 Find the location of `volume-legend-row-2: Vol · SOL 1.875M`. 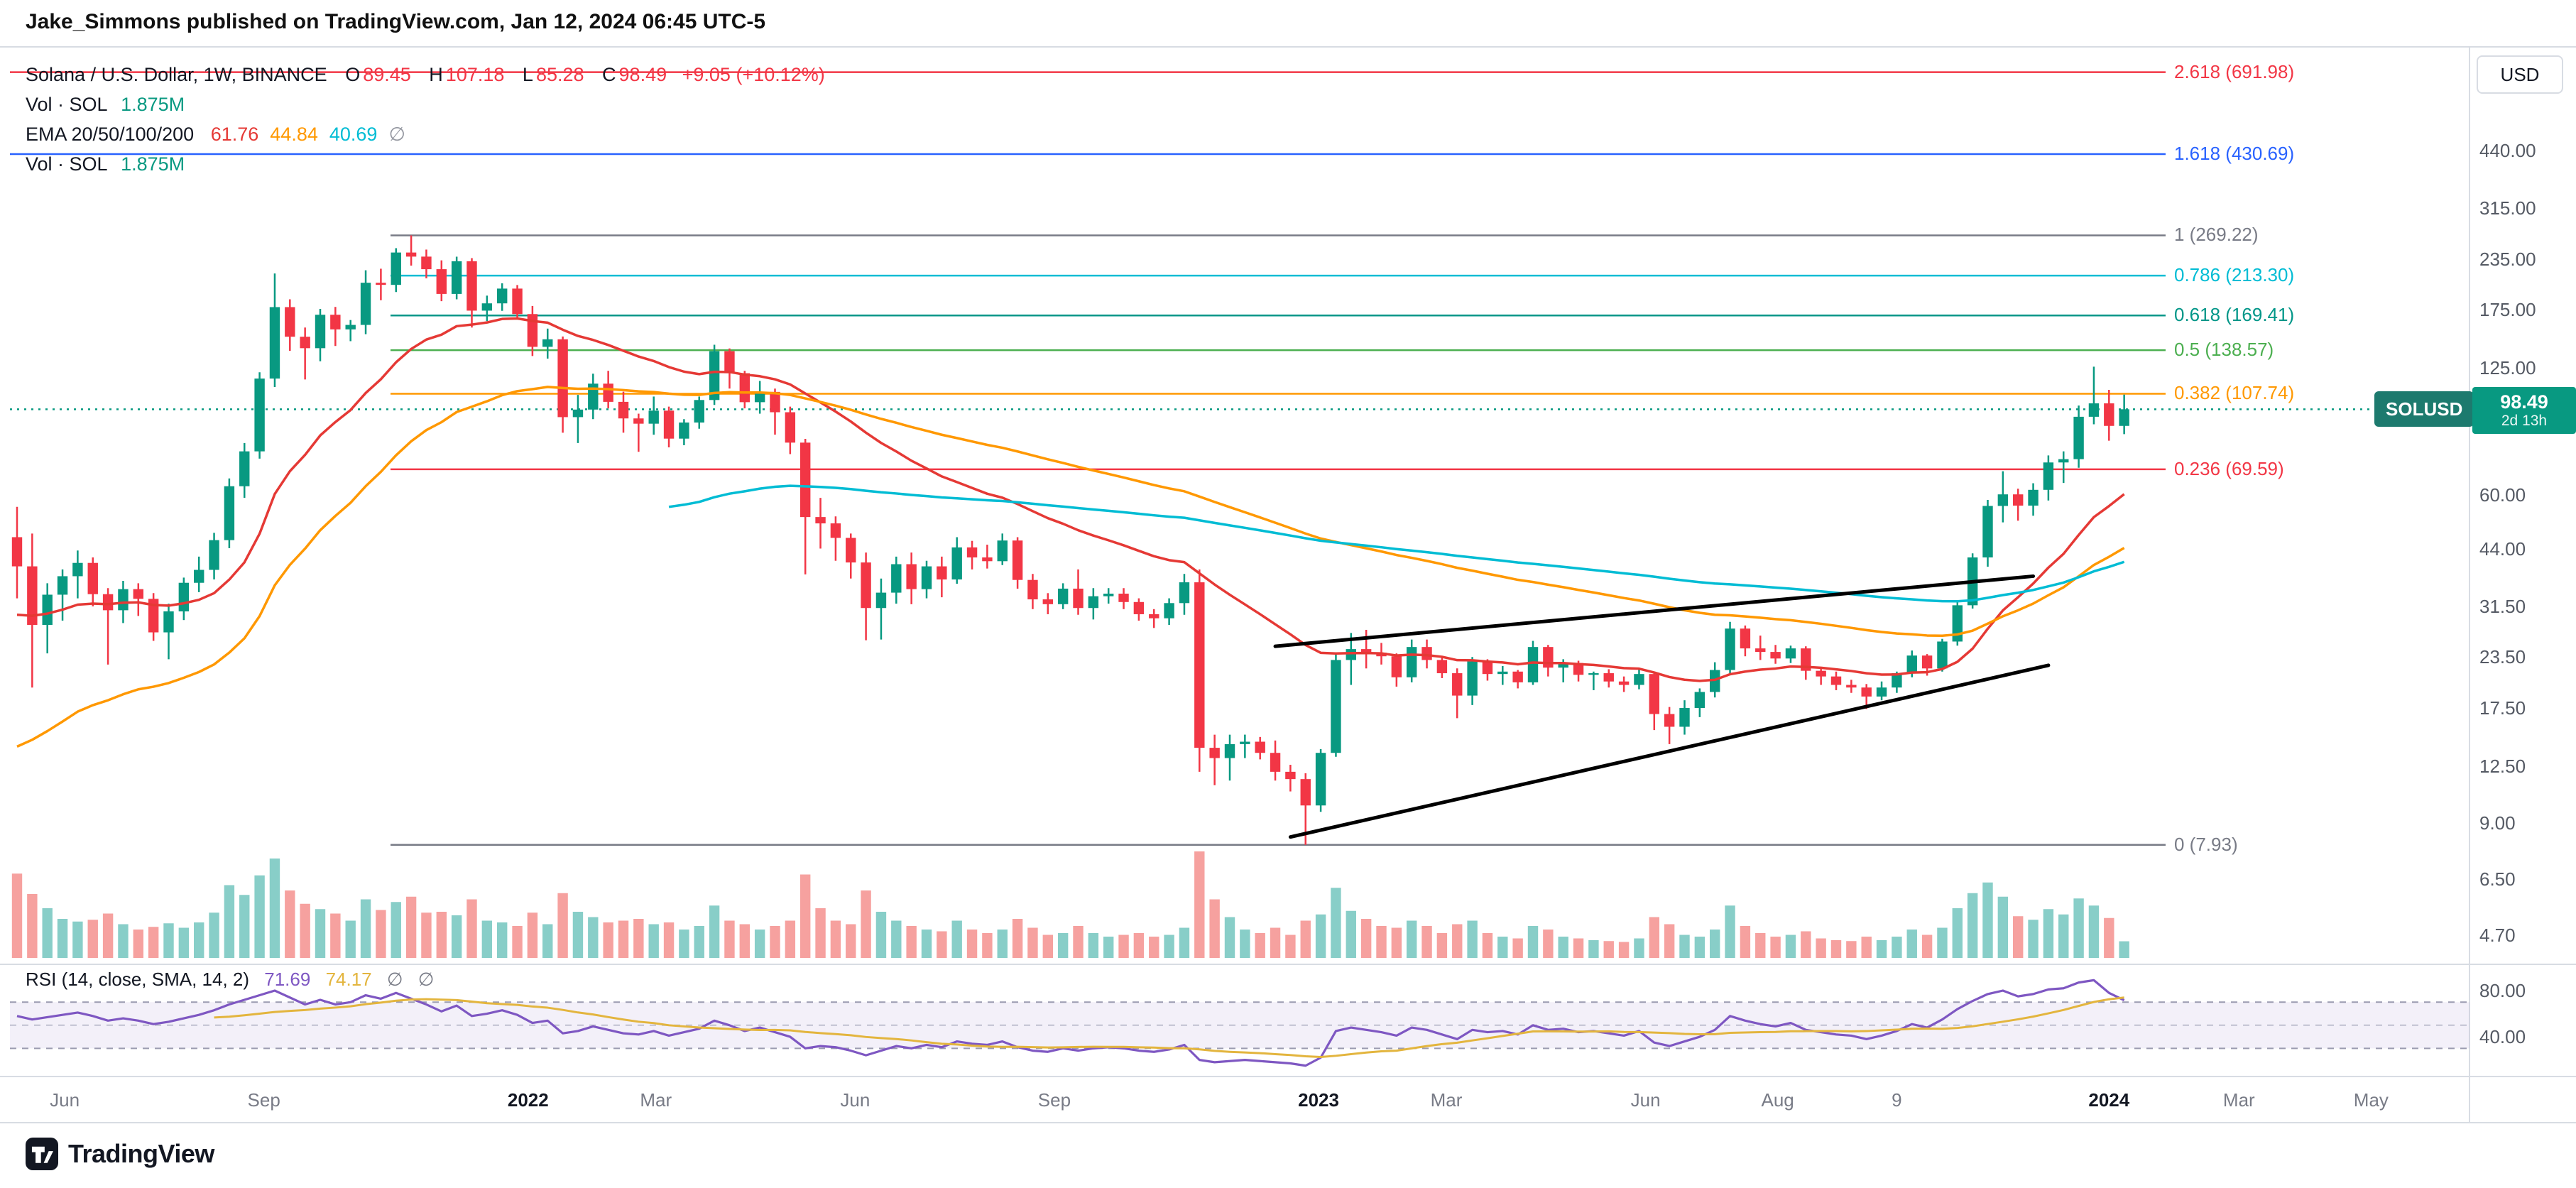

volume-legend-row-2: Vol · SOL 1.875M is located at coordinates (105, 164).